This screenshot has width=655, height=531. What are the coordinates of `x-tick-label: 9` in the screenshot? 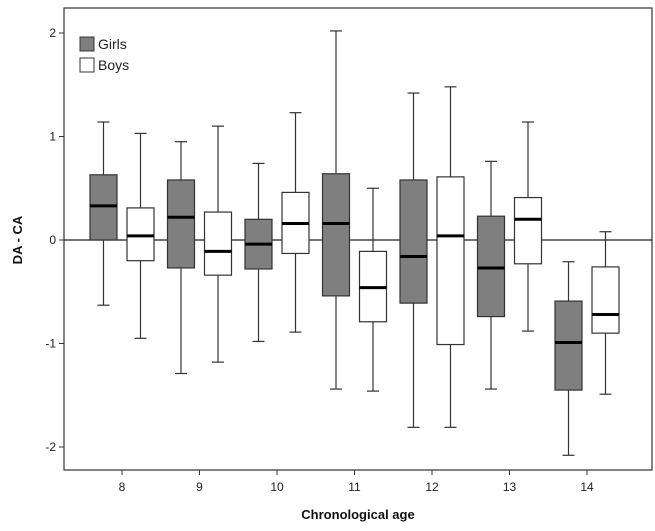 It's located at (199, 487).